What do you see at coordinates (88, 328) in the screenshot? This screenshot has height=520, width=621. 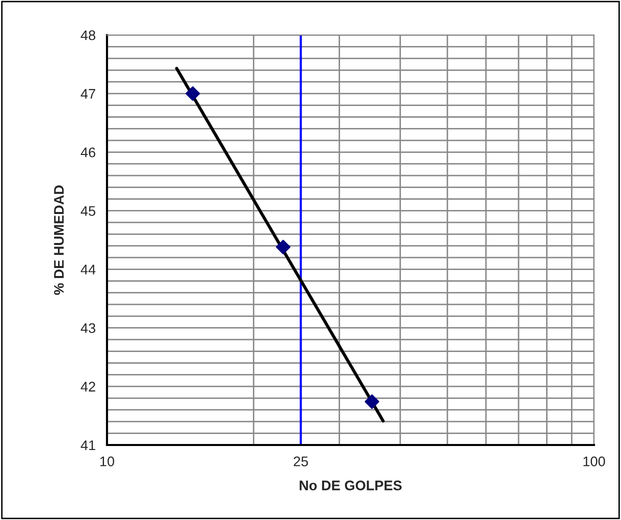 I see `y-tick-label: 43` at bounding box center [88, 328].